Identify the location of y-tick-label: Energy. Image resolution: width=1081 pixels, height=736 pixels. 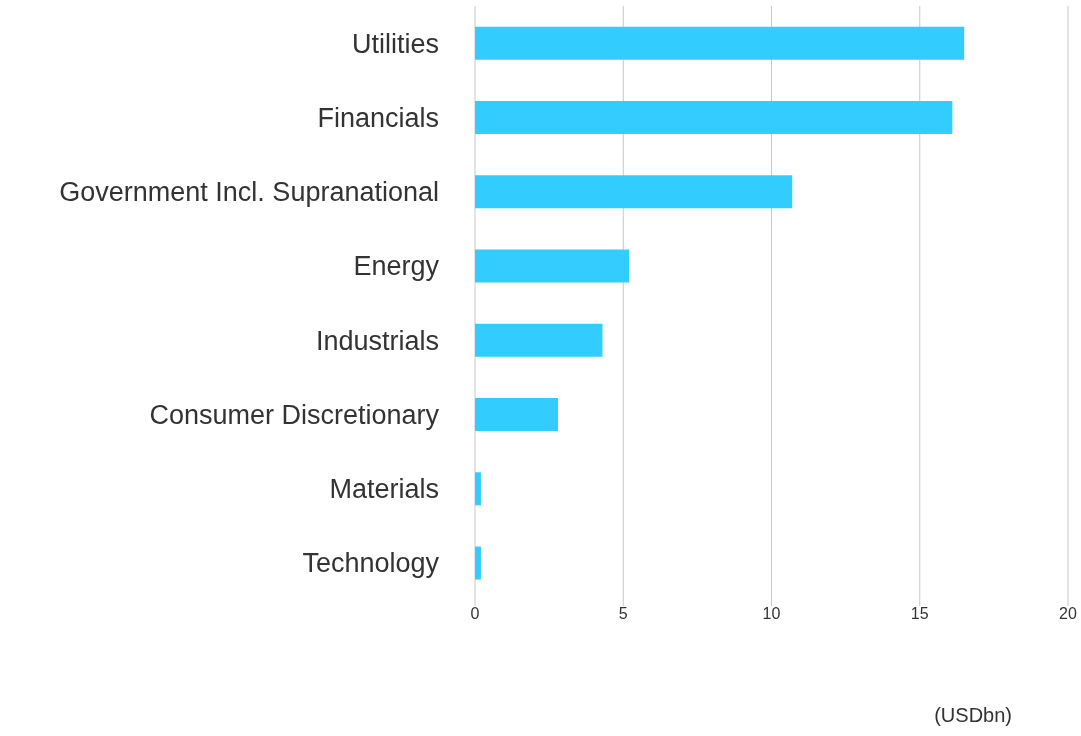
(396, 266).